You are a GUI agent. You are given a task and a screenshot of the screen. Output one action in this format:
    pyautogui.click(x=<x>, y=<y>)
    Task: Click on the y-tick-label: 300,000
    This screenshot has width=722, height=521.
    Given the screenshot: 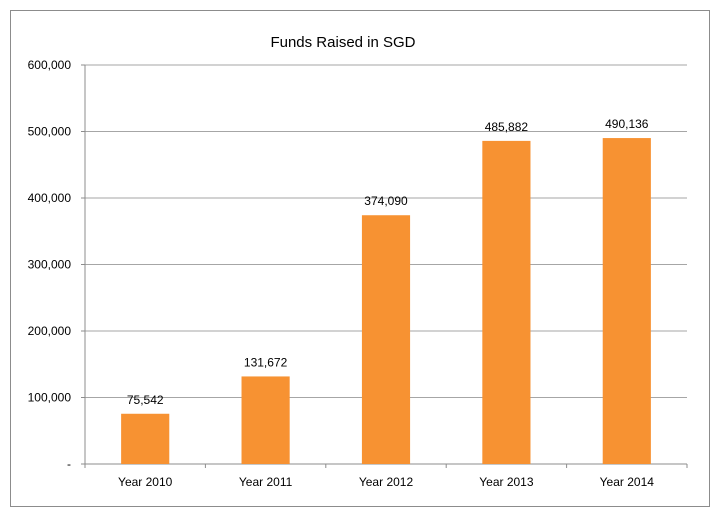 What is the action you would take?
    pyautogui.click(x=50, y=265)
    